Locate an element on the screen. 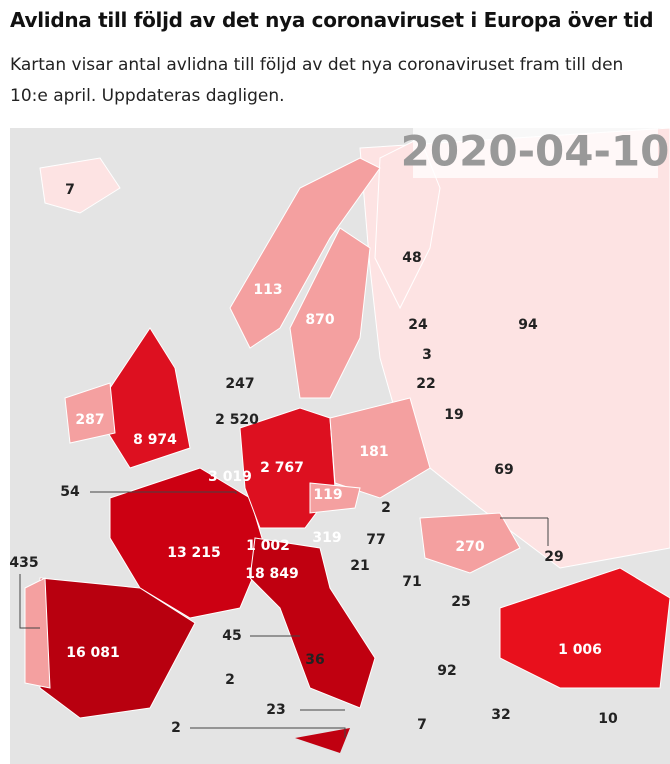 The width and height of the screenshot is (670, 764). country-label: 25 is located at coordinates (460, 602).